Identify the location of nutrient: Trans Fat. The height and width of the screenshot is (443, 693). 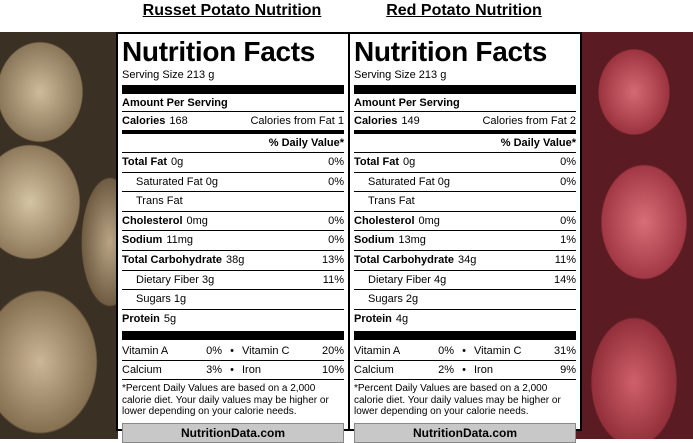
(152, 201).